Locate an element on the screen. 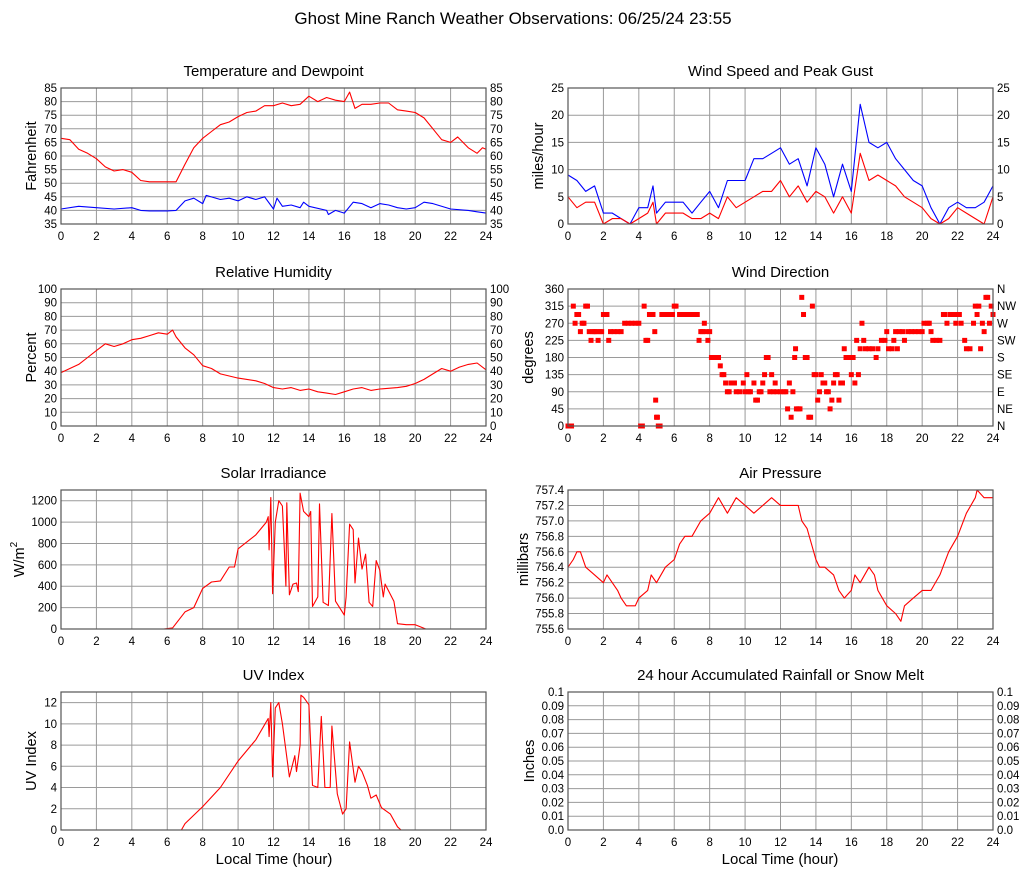 The height and width of the screenshot is (878, 1027). y-tick-label: 8 is located at coordinates (54, 746).